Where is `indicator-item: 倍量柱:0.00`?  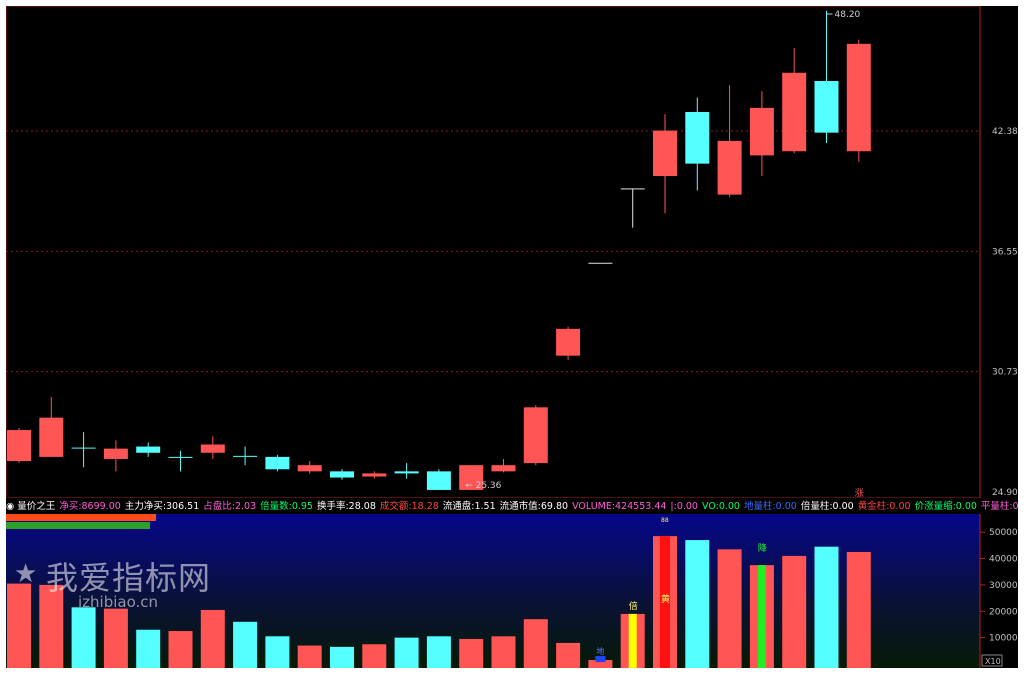 indicator-item: 倍量柱:0.00 is located at coordinates (827, 506).